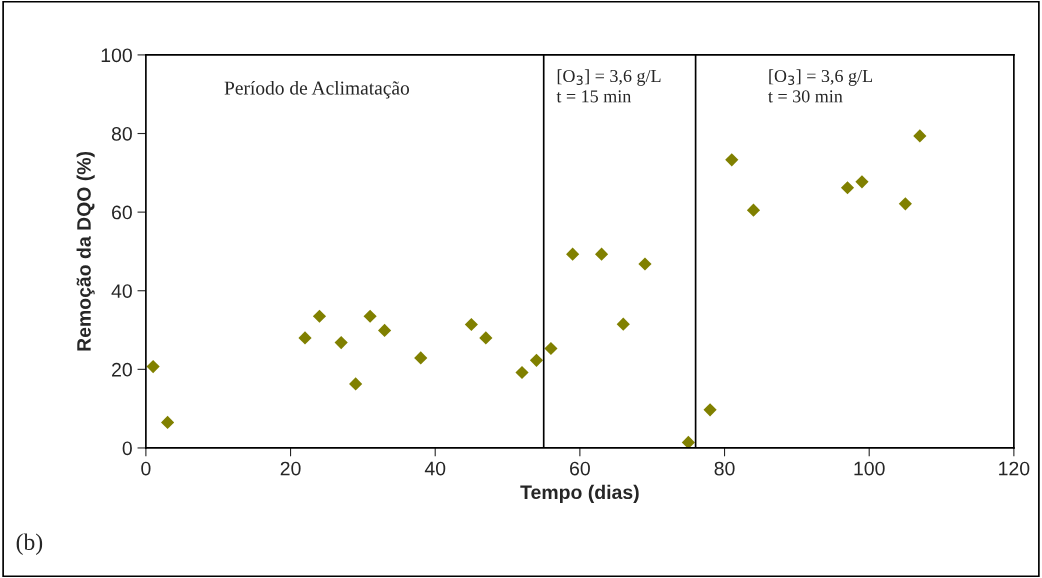  What do you see at coordinates (122, 369) in the screenshot?
I see `y-tick-label: 20` at bounding box center [122, 369].